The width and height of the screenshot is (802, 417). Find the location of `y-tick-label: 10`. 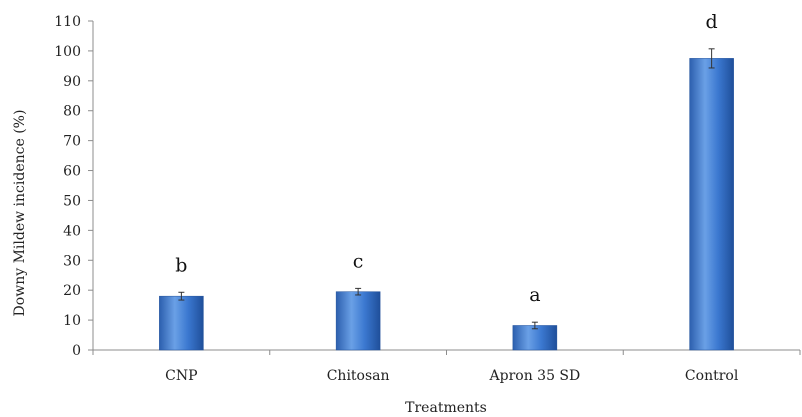

y-tick-label: 10 is located at coordinates (72, 321).